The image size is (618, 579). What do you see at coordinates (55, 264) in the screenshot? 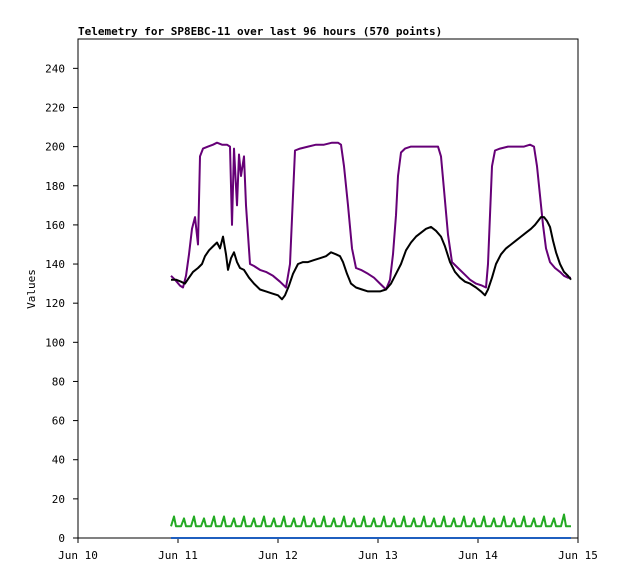
I see `y-tick-label: 140` at bounding box center [55, 264].